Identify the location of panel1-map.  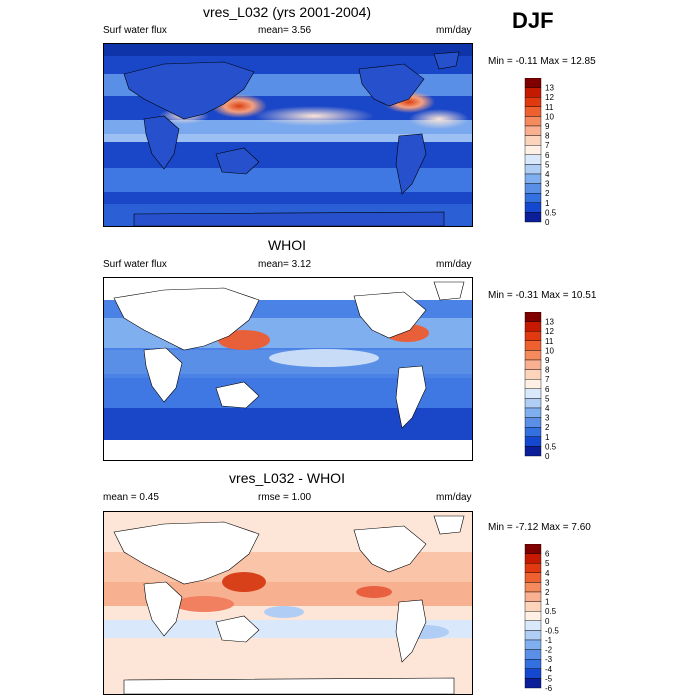
(288, 135).